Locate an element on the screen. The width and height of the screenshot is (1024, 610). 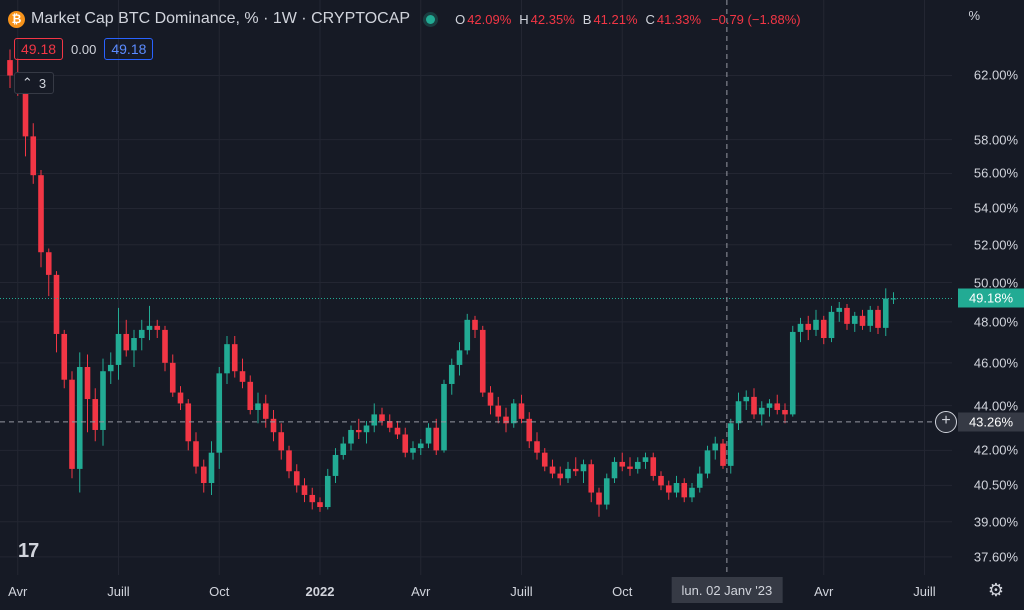
indicators-toggle-button: ⌃ 3 is located at coordinates (34, 83).